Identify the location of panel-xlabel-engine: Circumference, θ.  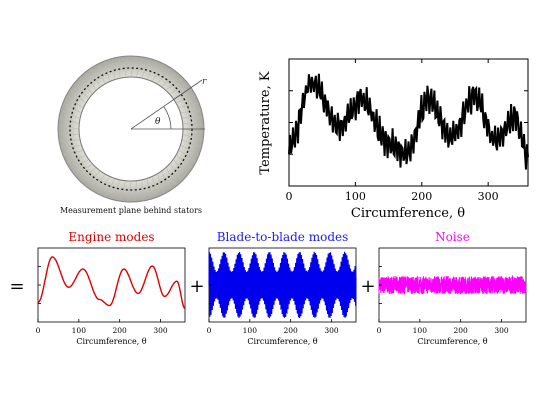
(111, 341).